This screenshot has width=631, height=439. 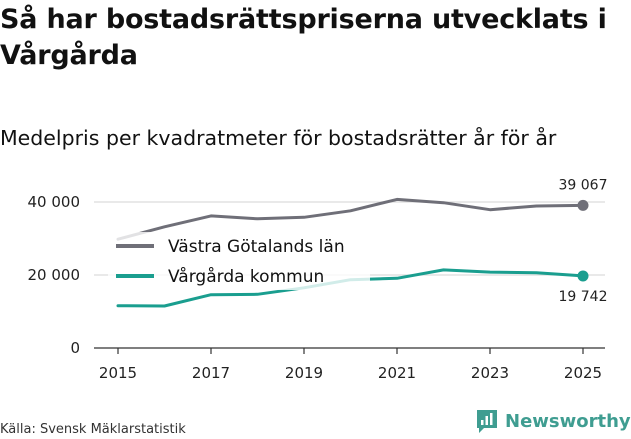 I want to click on y-tick-label: 40 000, so click(x=54, y=202).